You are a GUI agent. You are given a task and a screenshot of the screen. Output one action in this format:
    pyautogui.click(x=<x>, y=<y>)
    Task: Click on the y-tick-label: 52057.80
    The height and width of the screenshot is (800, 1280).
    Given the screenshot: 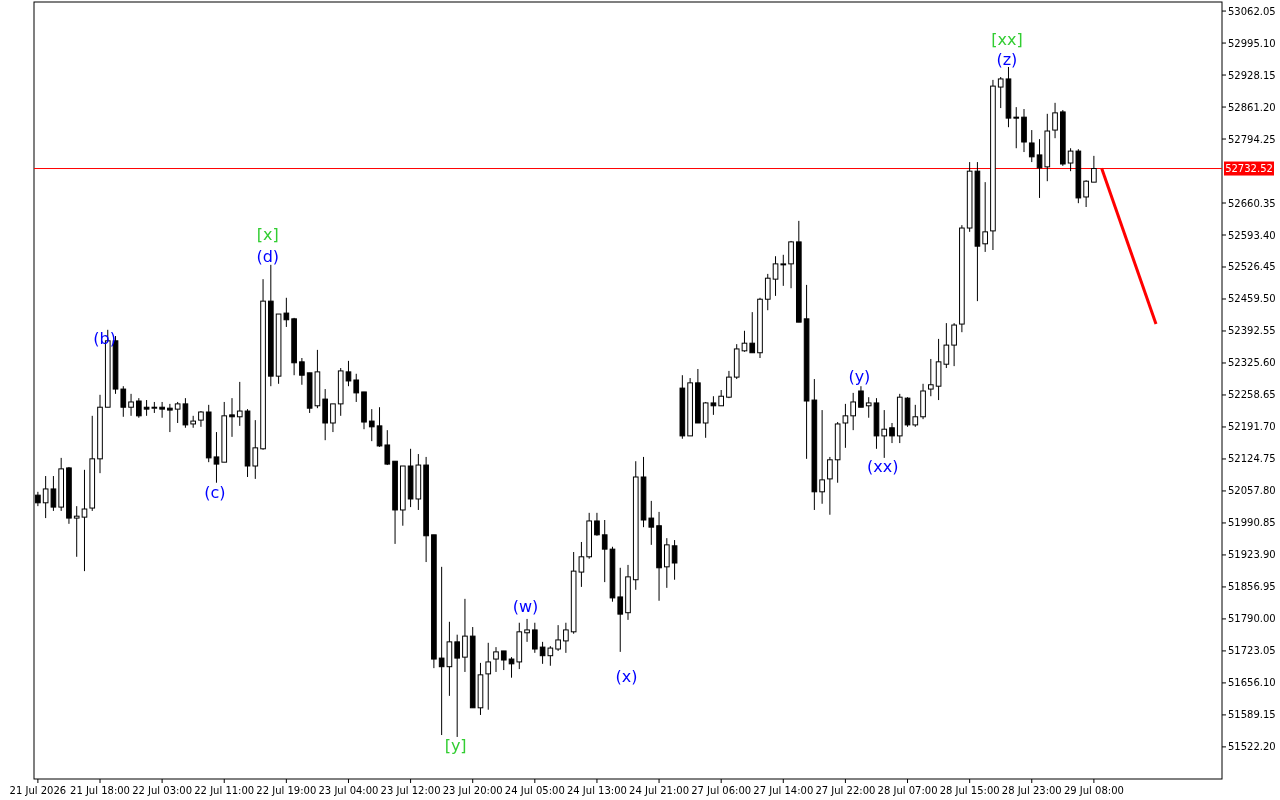 What is the action you would take?
    pyautogui.click(x=1252, y=491)
    